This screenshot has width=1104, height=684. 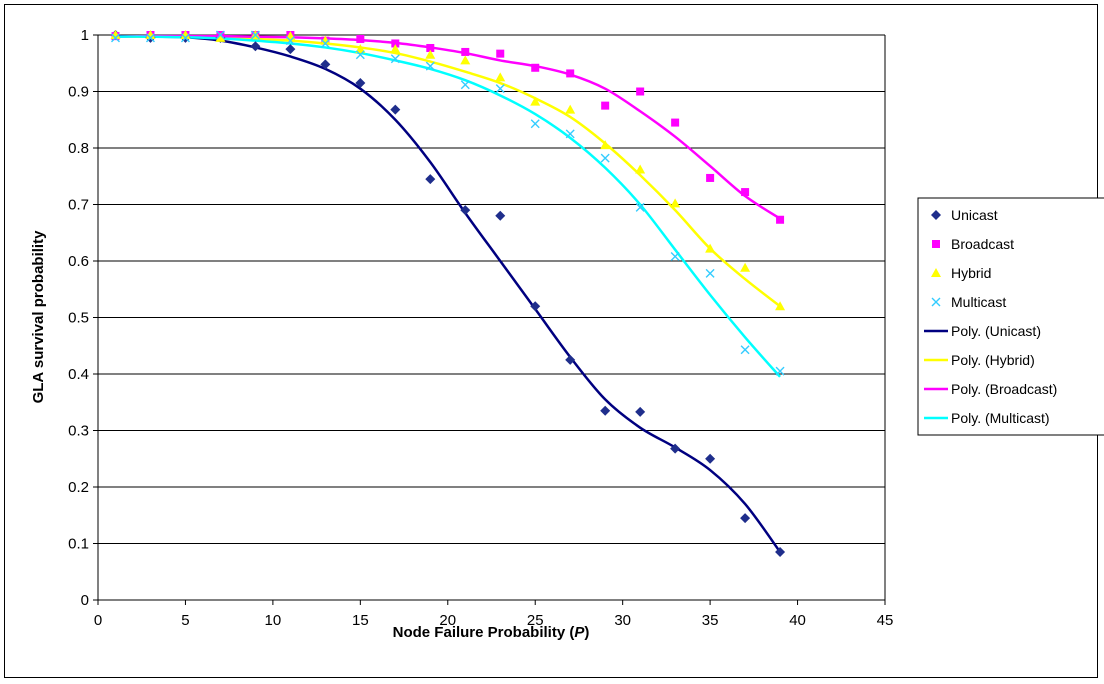 I want to click on legend-label-poly-multicast: Poly. (Multicast), so click(x=1000, y=418).